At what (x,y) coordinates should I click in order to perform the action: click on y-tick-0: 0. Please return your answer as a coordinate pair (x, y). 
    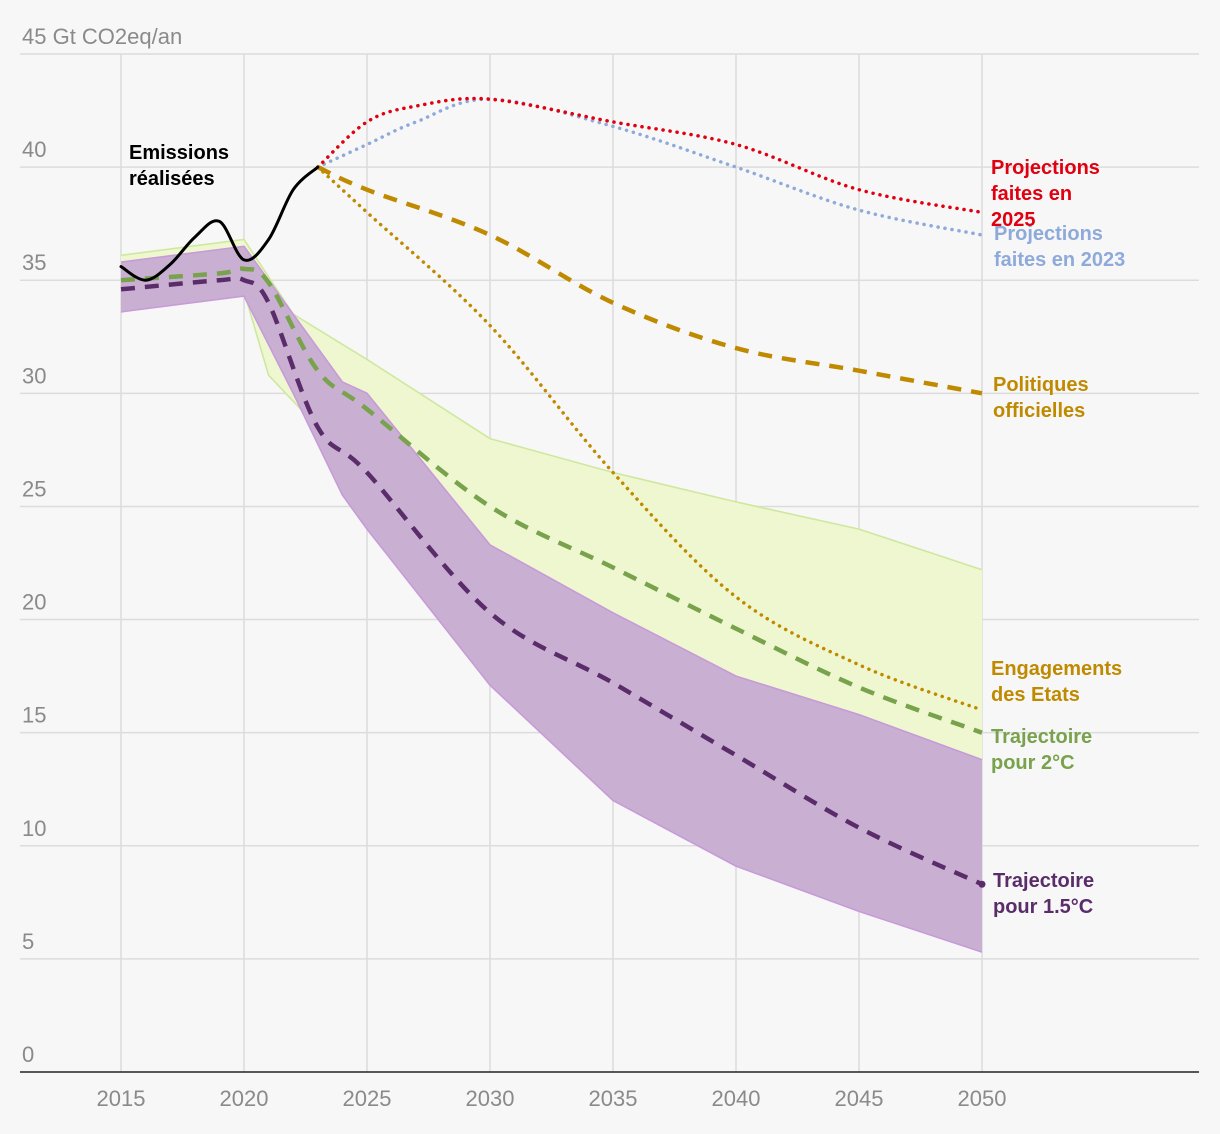
    Looking at the image, I should click on (28, 1054).